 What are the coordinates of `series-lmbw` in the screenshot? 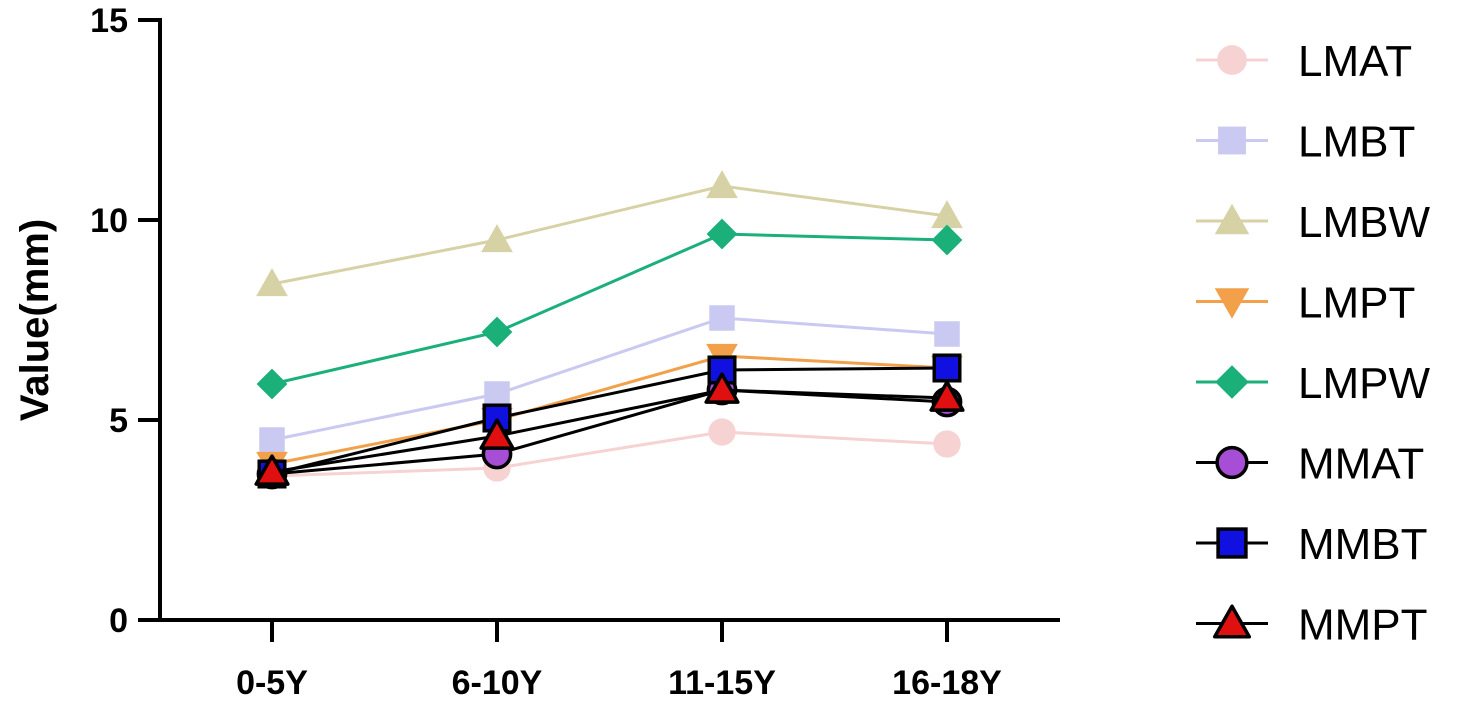 It's located at (609, 233).